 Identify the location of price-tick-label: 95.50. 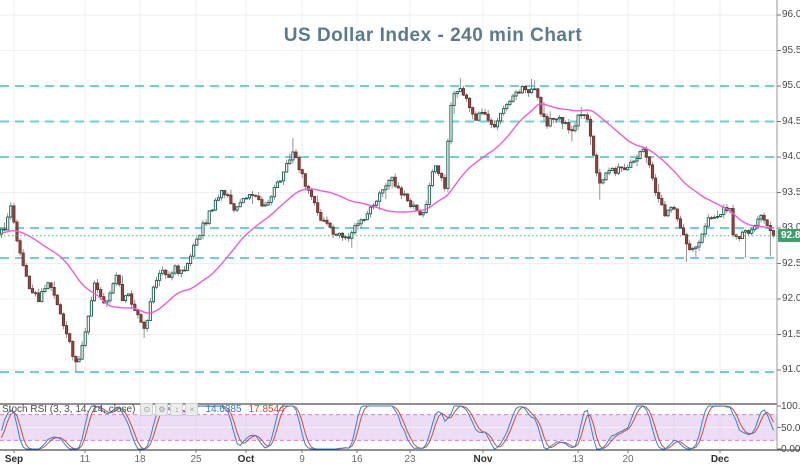
(791, 50).